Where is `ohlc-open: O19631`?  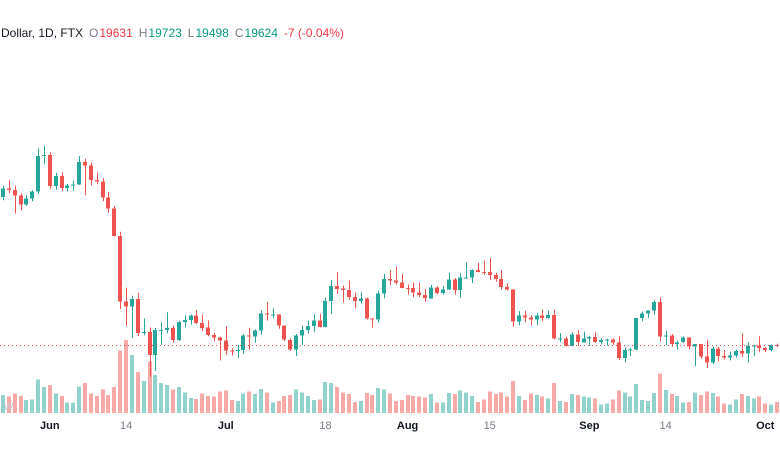
ohlc-open: O19631 is located at coordinates (111, 33).